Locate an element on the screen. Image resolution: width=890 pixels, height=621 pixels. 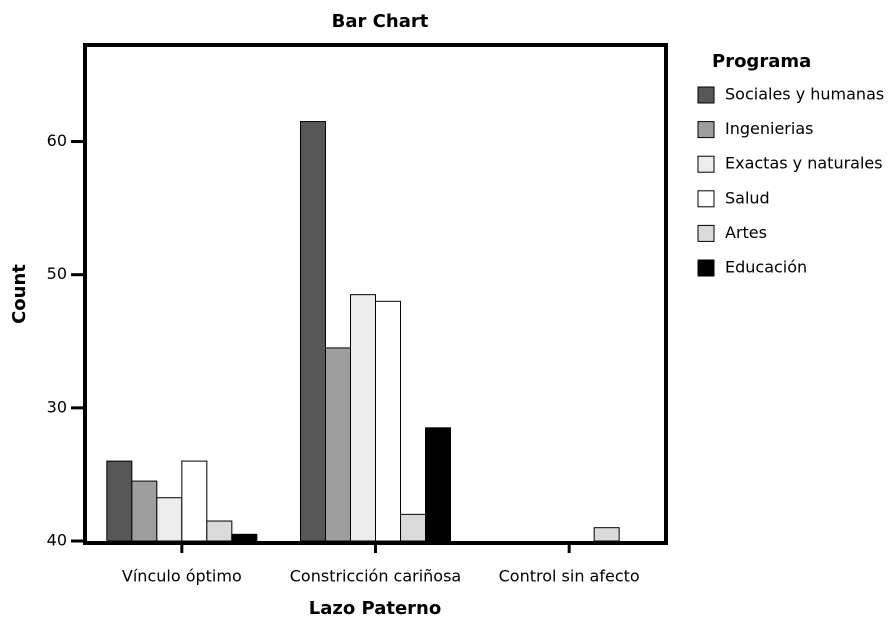
legend-label: Artes is located at coordinates (746, 232).